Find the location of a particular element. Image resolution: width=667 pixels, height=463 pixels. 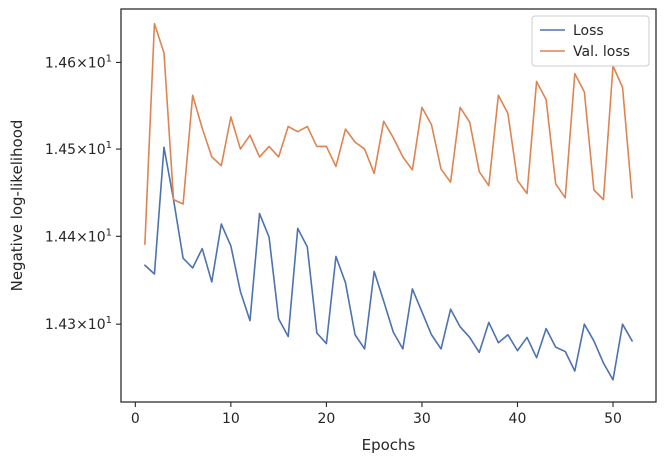

y-tick-label: 1.44×10¹ is located at coordinates (78, 236).